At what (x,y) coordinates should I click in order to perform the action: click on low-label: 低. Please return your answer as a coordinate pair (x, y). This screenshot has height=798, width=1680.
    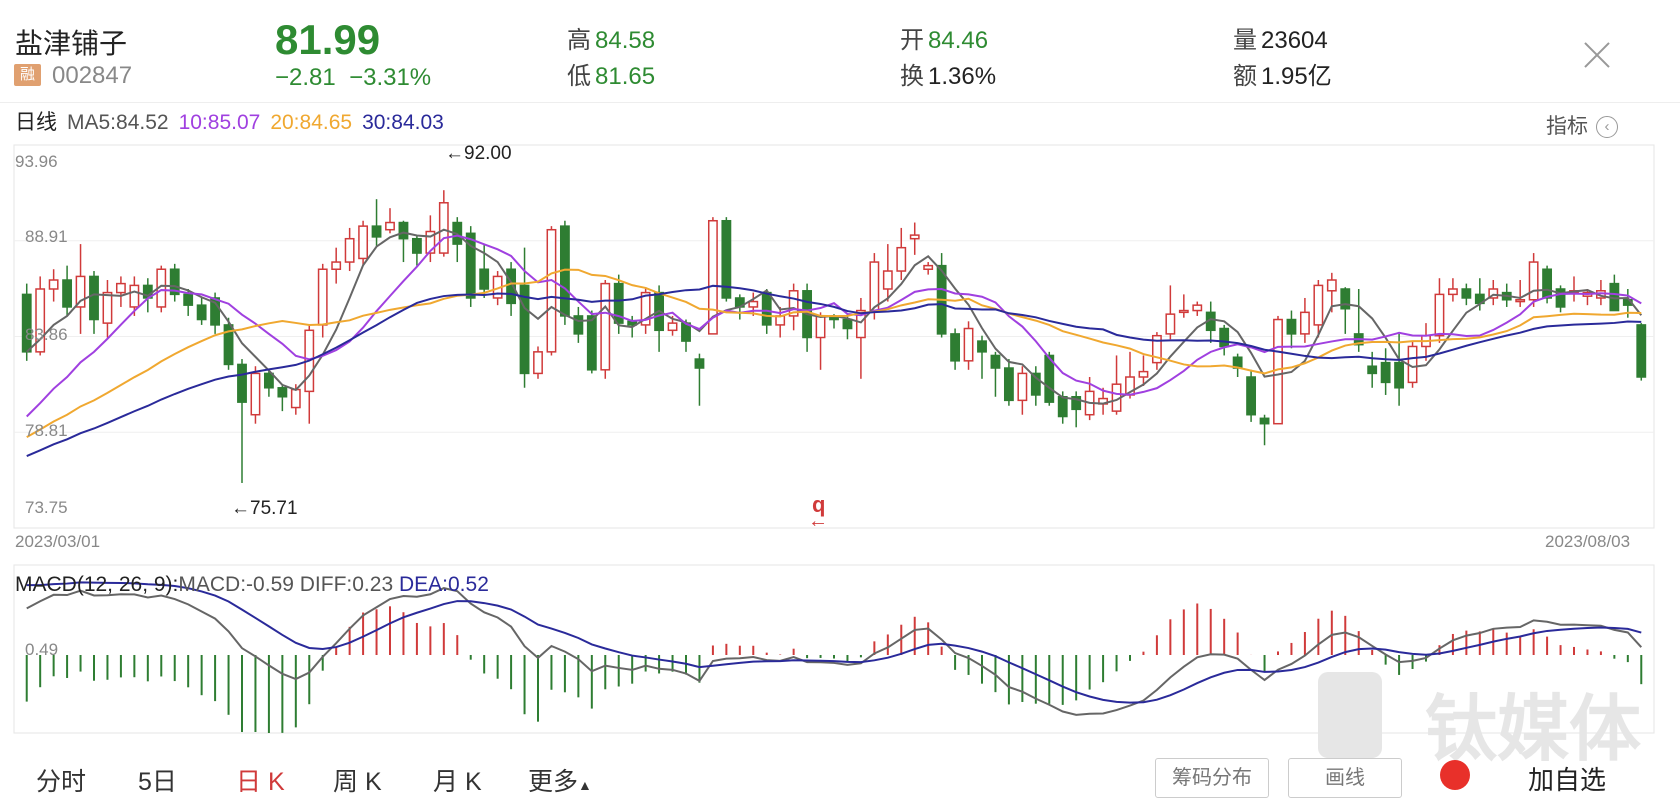
    Looking at the image, I should click on (579, 76).